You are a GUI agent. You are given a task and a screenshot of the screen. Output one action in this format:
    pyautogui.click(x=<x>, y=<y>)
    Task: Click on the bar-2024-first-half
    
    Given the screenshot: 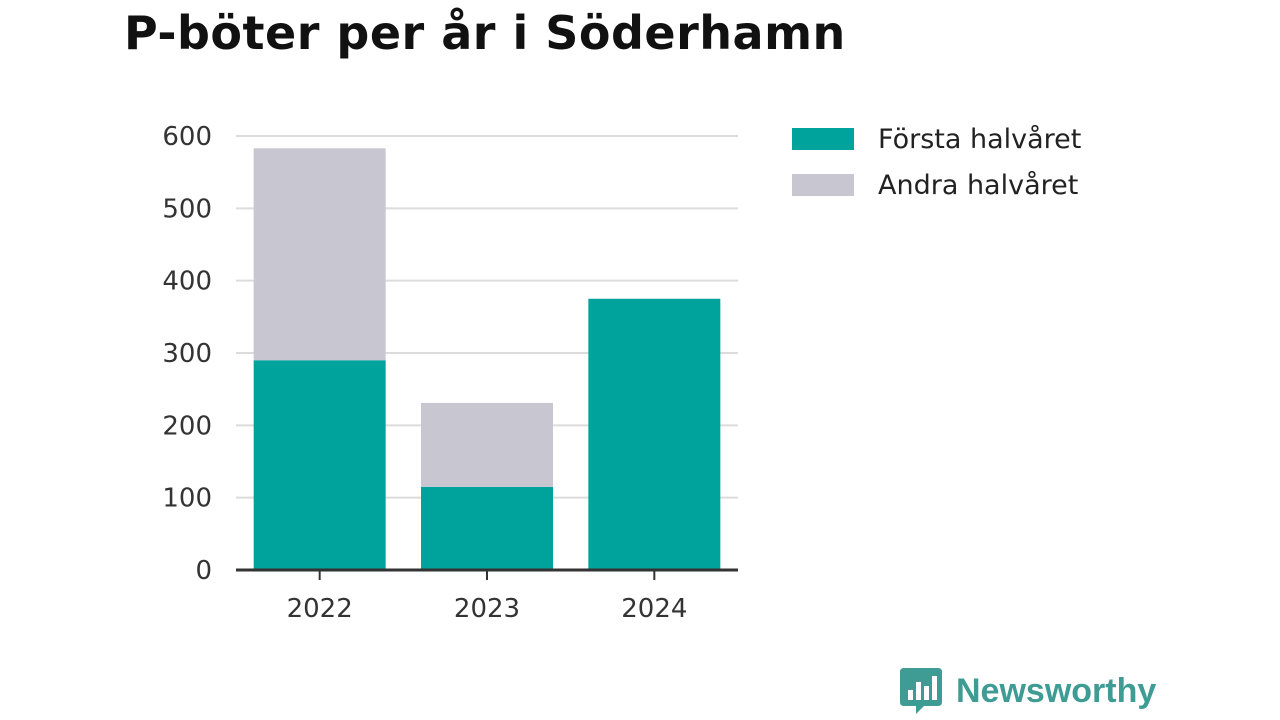 What is the action you would take?
    pyautogui.click(x=654, y=434)
    